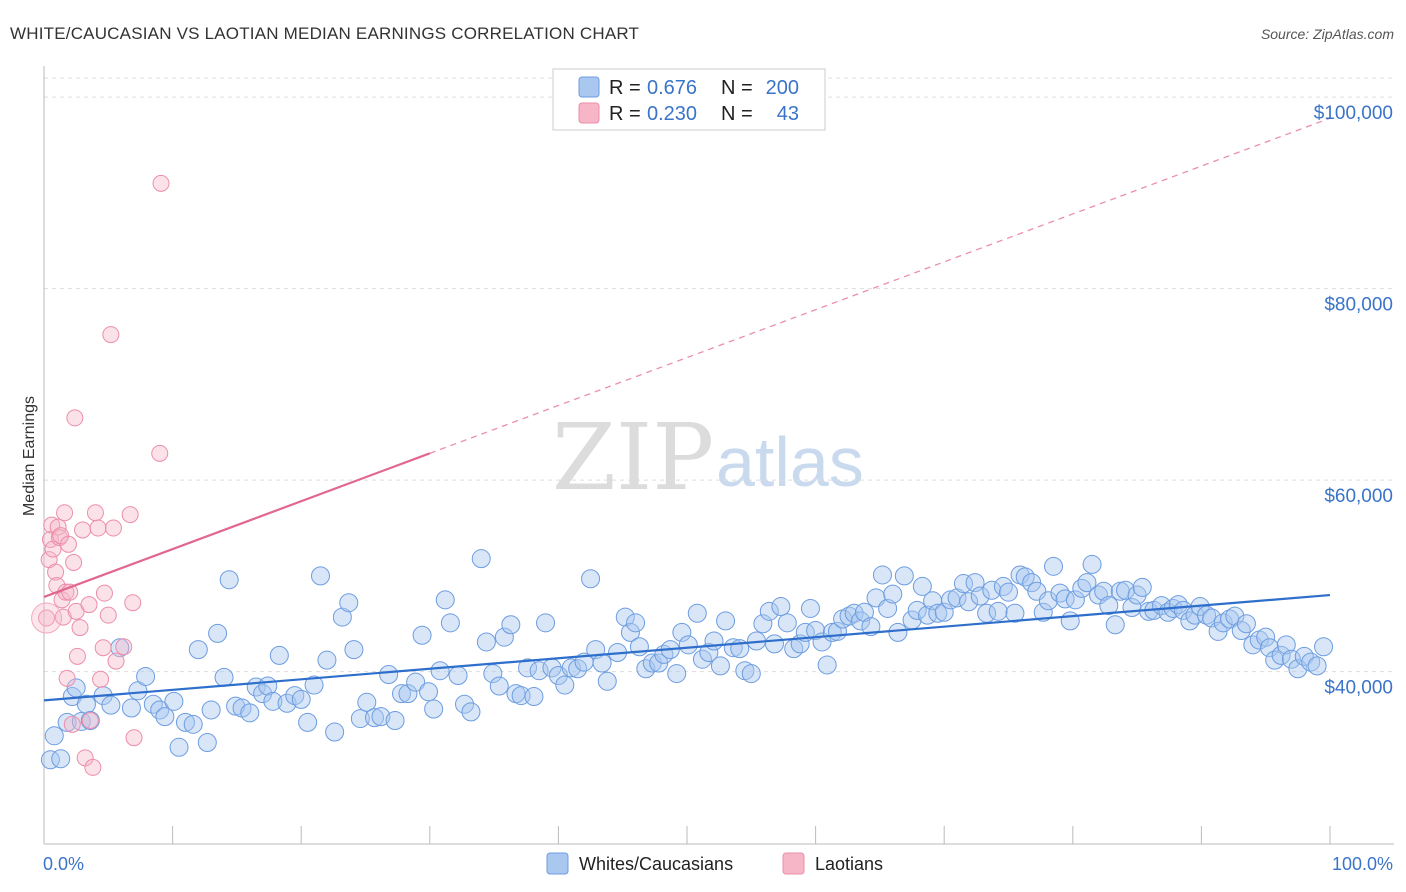 Image resolution: width=1406 pixels, height=892 pixels. What do you see at coordinates (708, 457) in the screenshot?
I see `watermark: ZIP atlas` at bounding box center [708, 457].